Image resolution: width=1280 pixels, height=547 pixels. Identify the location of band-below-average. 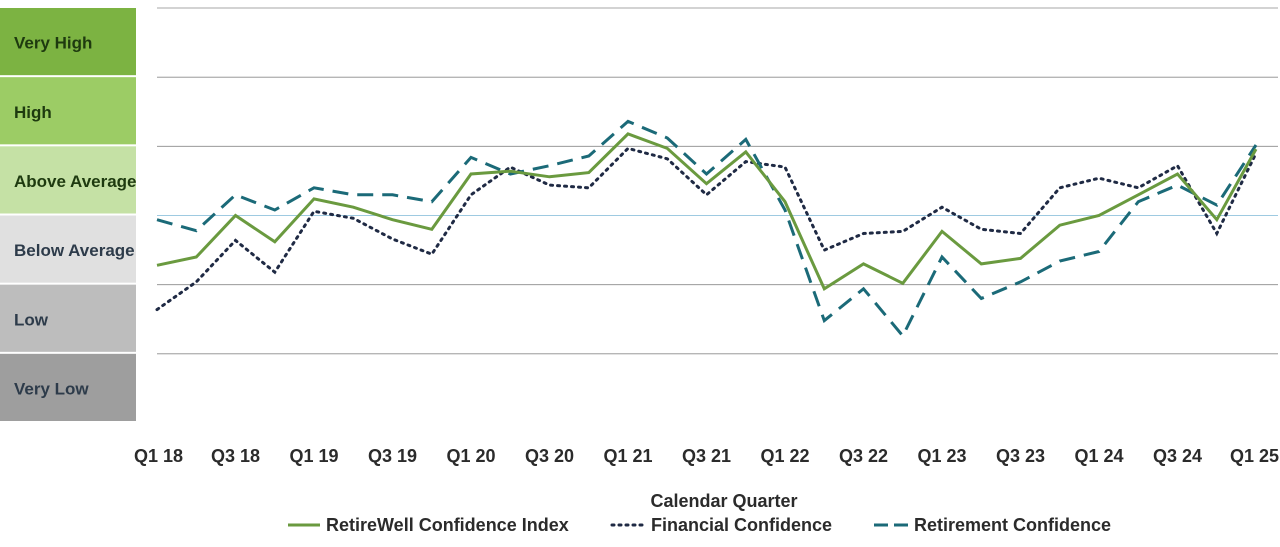
(68, 249).